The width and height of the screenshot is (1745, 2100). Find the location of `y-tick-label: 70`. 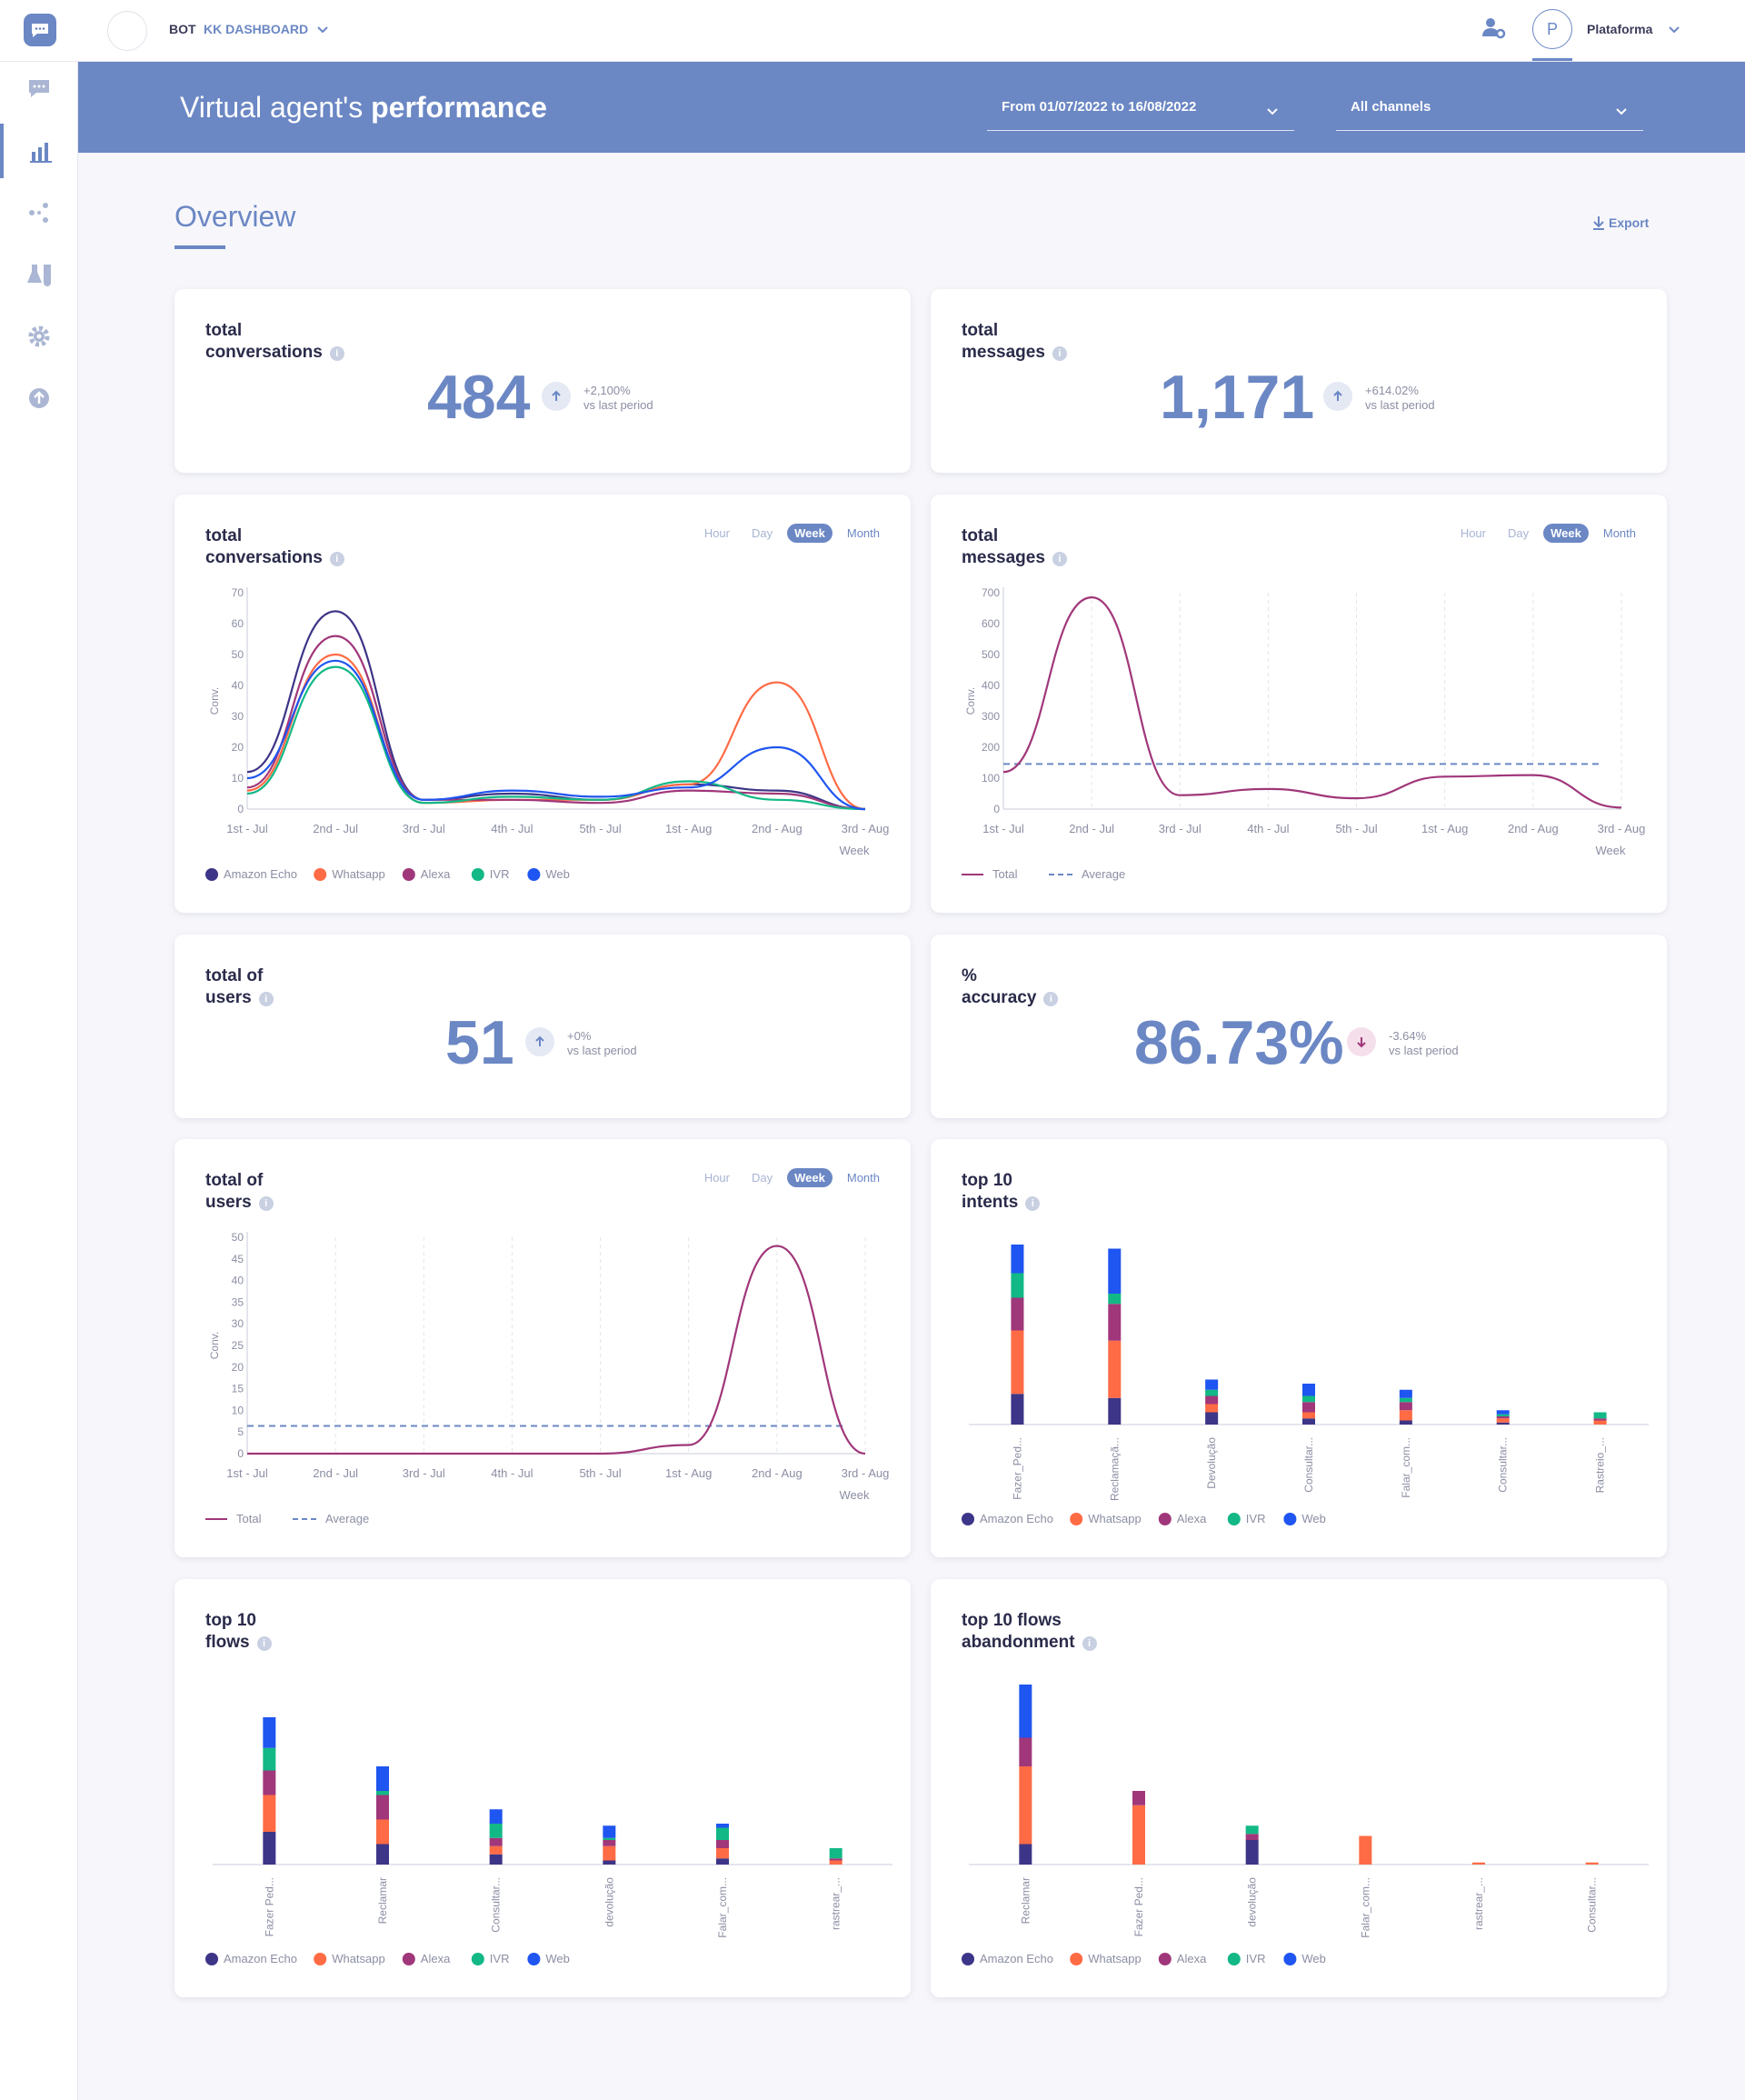

y-tick-label: 70 is located at coordinates (238, 592).